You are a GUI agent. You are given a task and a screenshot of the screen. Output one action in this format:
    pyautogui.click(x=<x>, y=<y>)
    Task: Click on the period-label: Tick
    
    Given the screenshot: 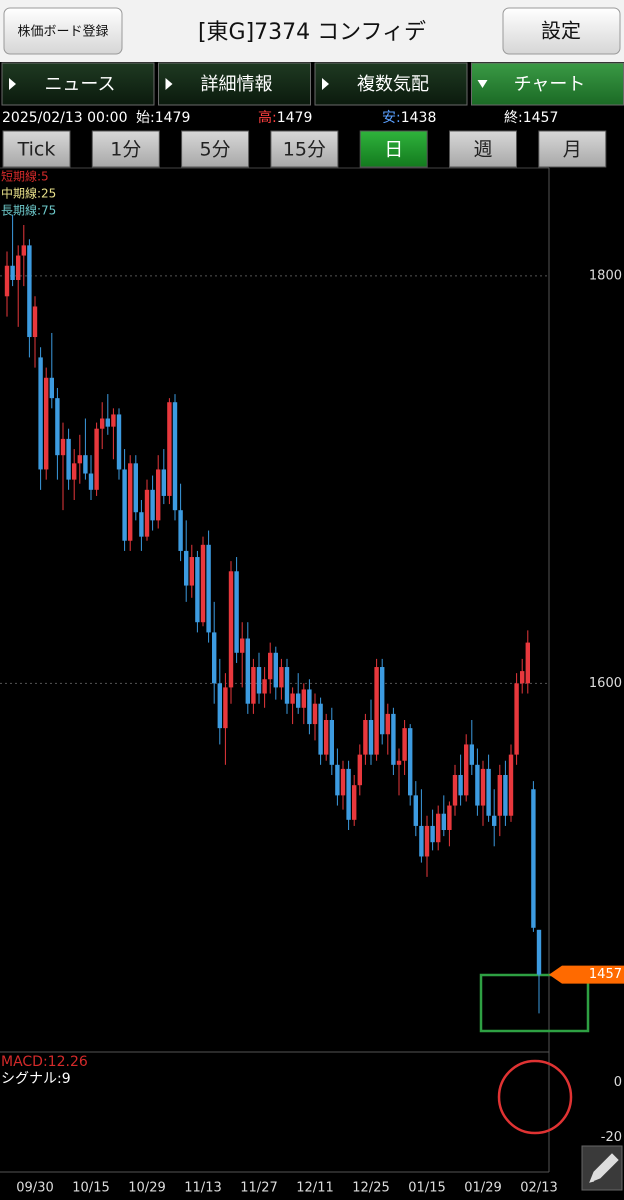 What is the action you would take?
    pyautogui.click(x=36, y=150)
    